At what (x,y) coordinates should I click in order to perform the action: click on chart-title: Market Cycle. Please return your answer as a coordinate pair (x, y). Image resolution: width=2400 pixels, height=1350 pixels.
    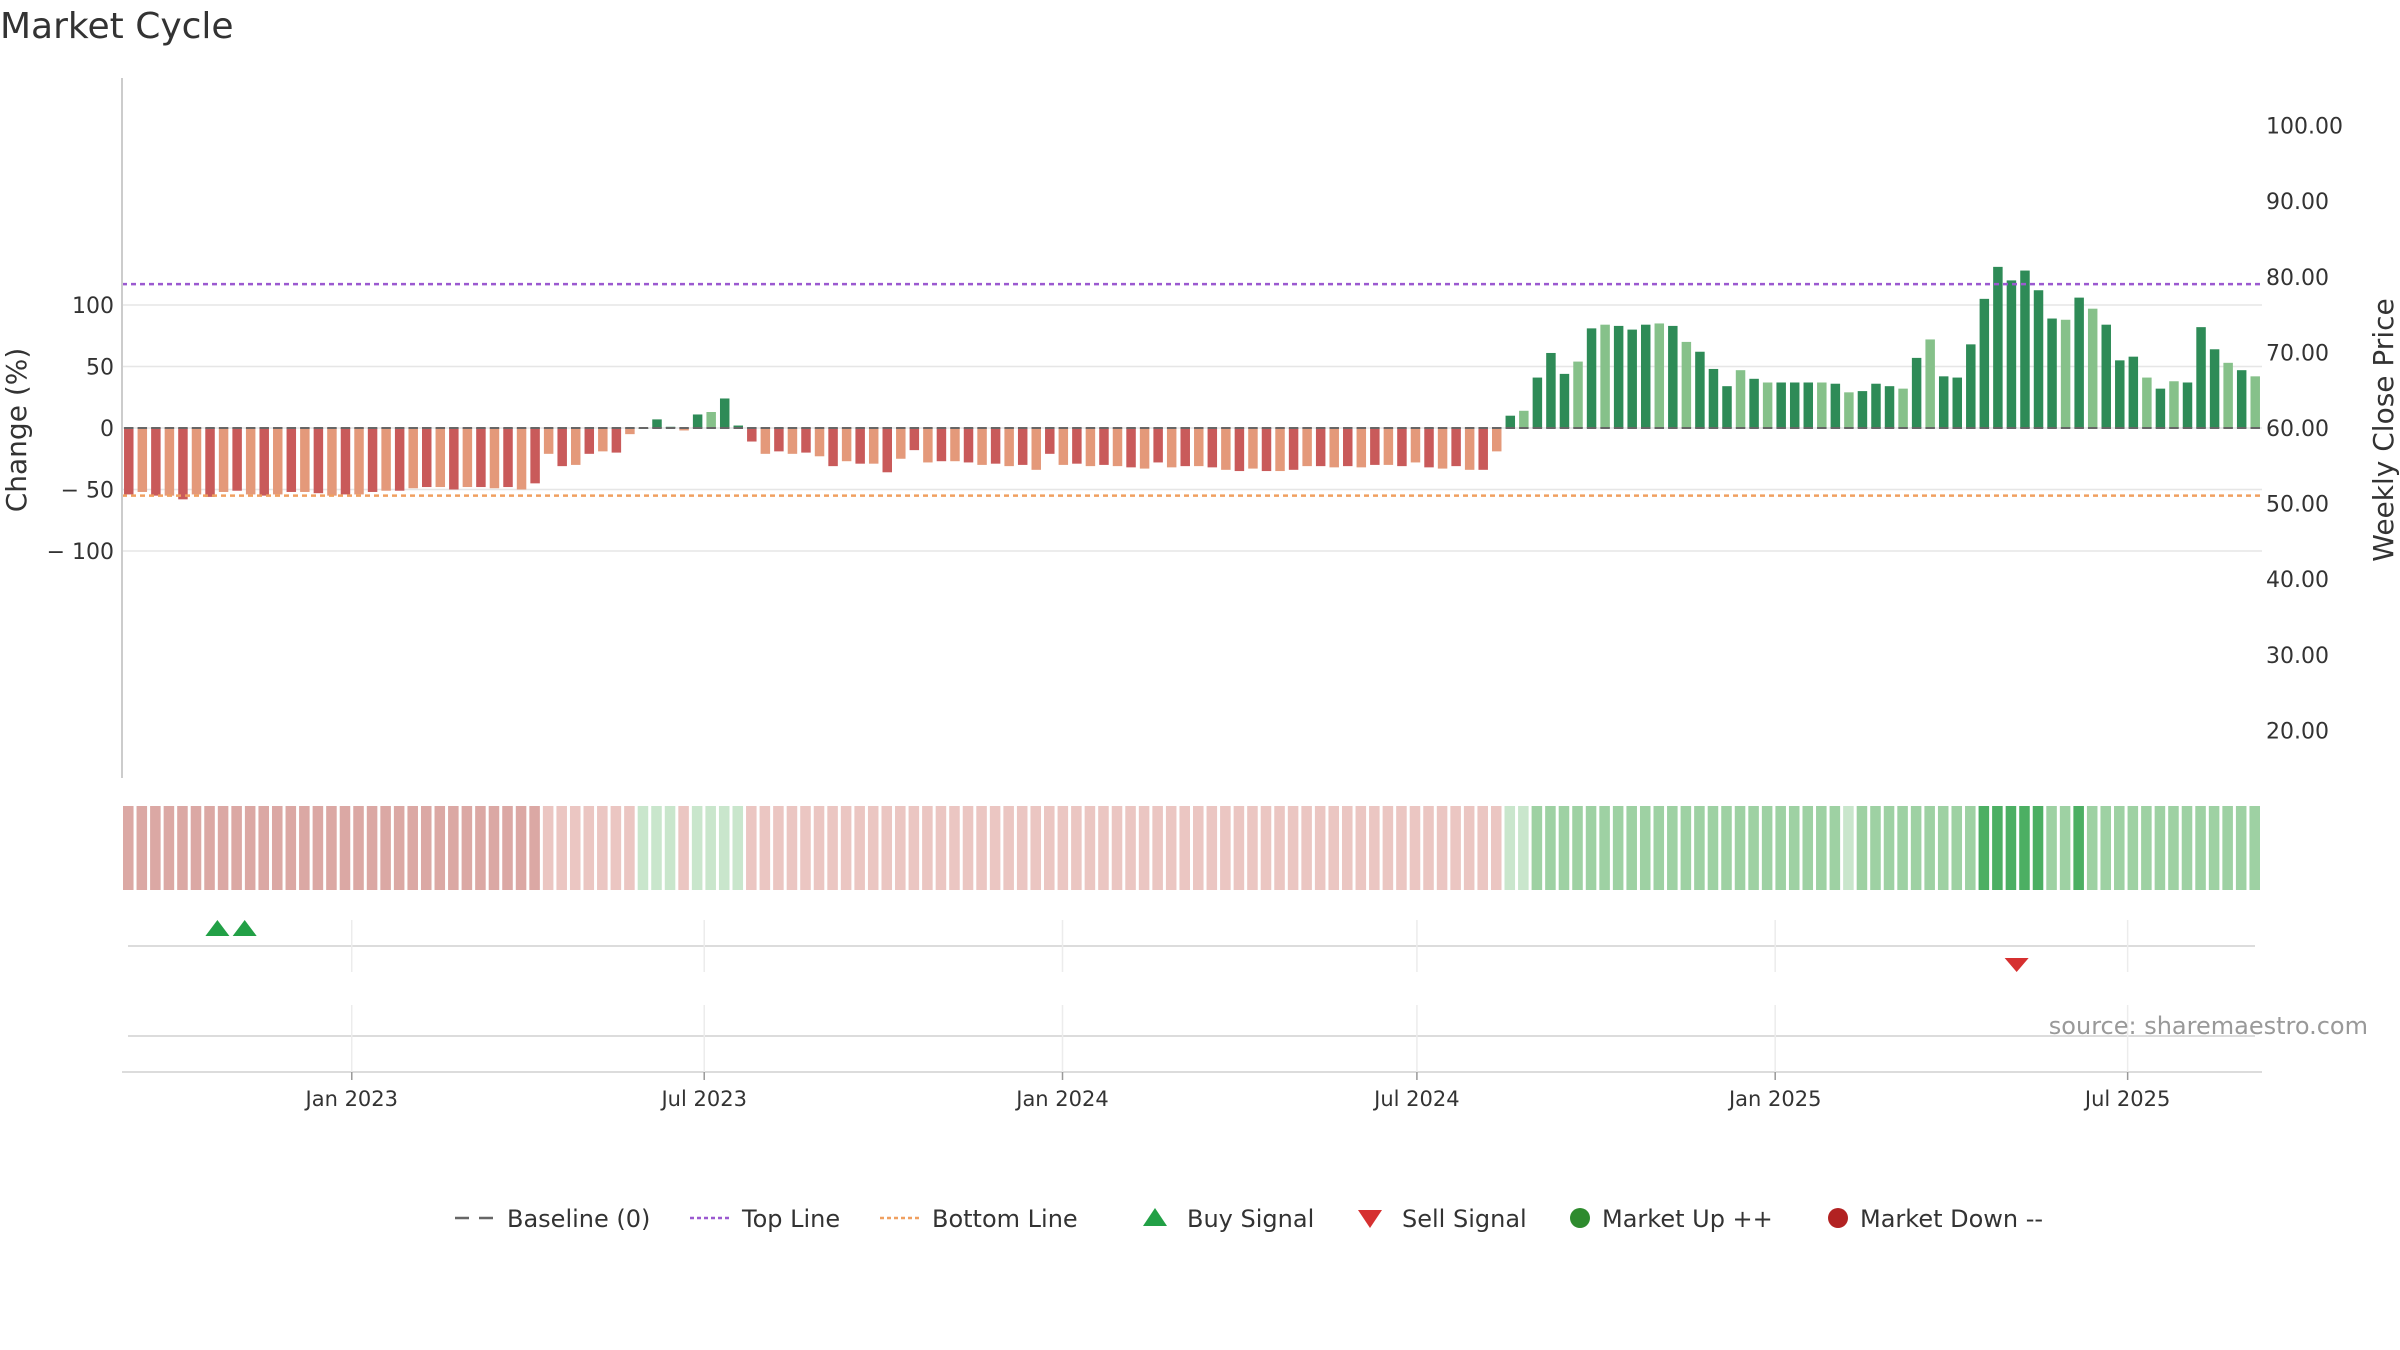
    Looking at the image, I should click on (117, 26).